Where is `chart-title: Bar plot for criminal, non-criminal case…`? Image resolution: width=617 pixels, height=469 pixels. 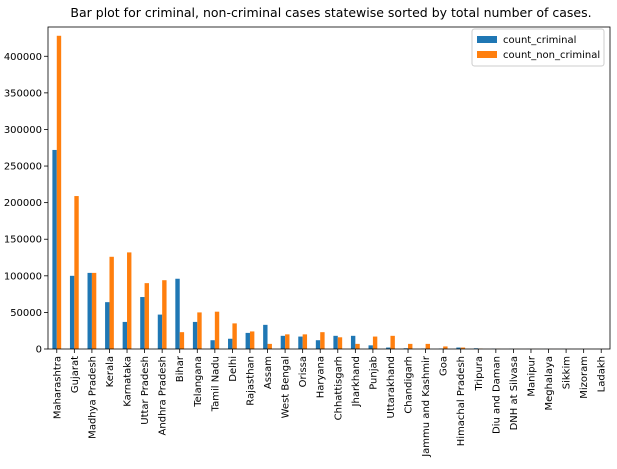 chart-title: Bar plot for criminal, non-criminal case… is located at coordinates (330, 12).